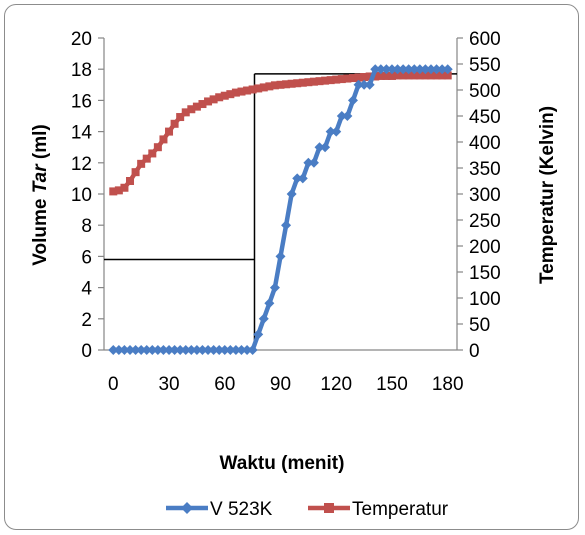  Describe the element at coordinates (282, 463) in the screenshot. I see `x-axis-title: Waktu (menit)` at that location.